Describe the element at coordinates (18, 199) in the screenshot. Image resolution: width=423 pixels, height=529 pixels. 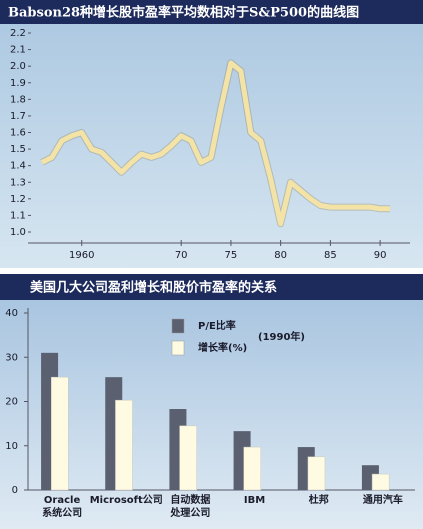
I see `y-tick-label: 1.2` at that location.